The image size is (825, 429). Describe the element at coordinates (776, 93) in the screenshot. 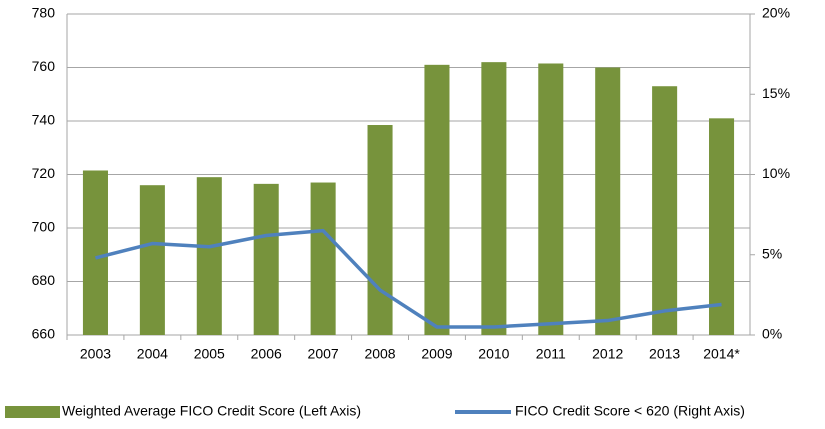

I see `y2-tick-label: 15%` at that location.